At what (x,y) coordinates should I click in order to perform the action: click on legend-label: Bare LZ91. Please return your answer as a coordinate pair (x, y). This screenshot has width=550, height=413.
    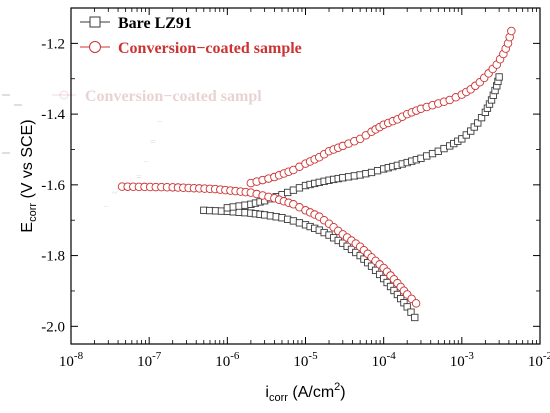
    Looking at the image, I should click on (155, 23).